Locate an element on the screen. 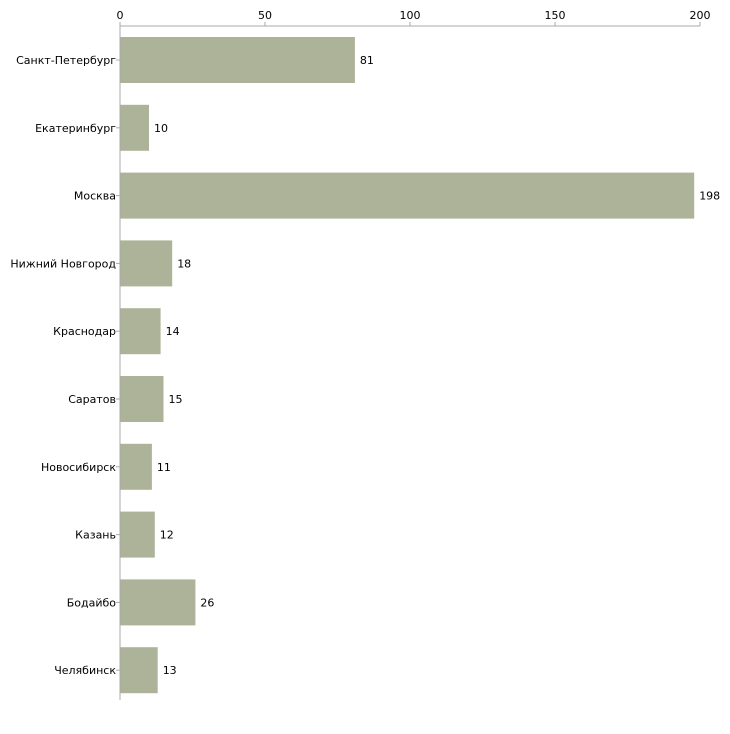 The image size is (730, 734). value-label: 11 is located at coordinates (164, 467).